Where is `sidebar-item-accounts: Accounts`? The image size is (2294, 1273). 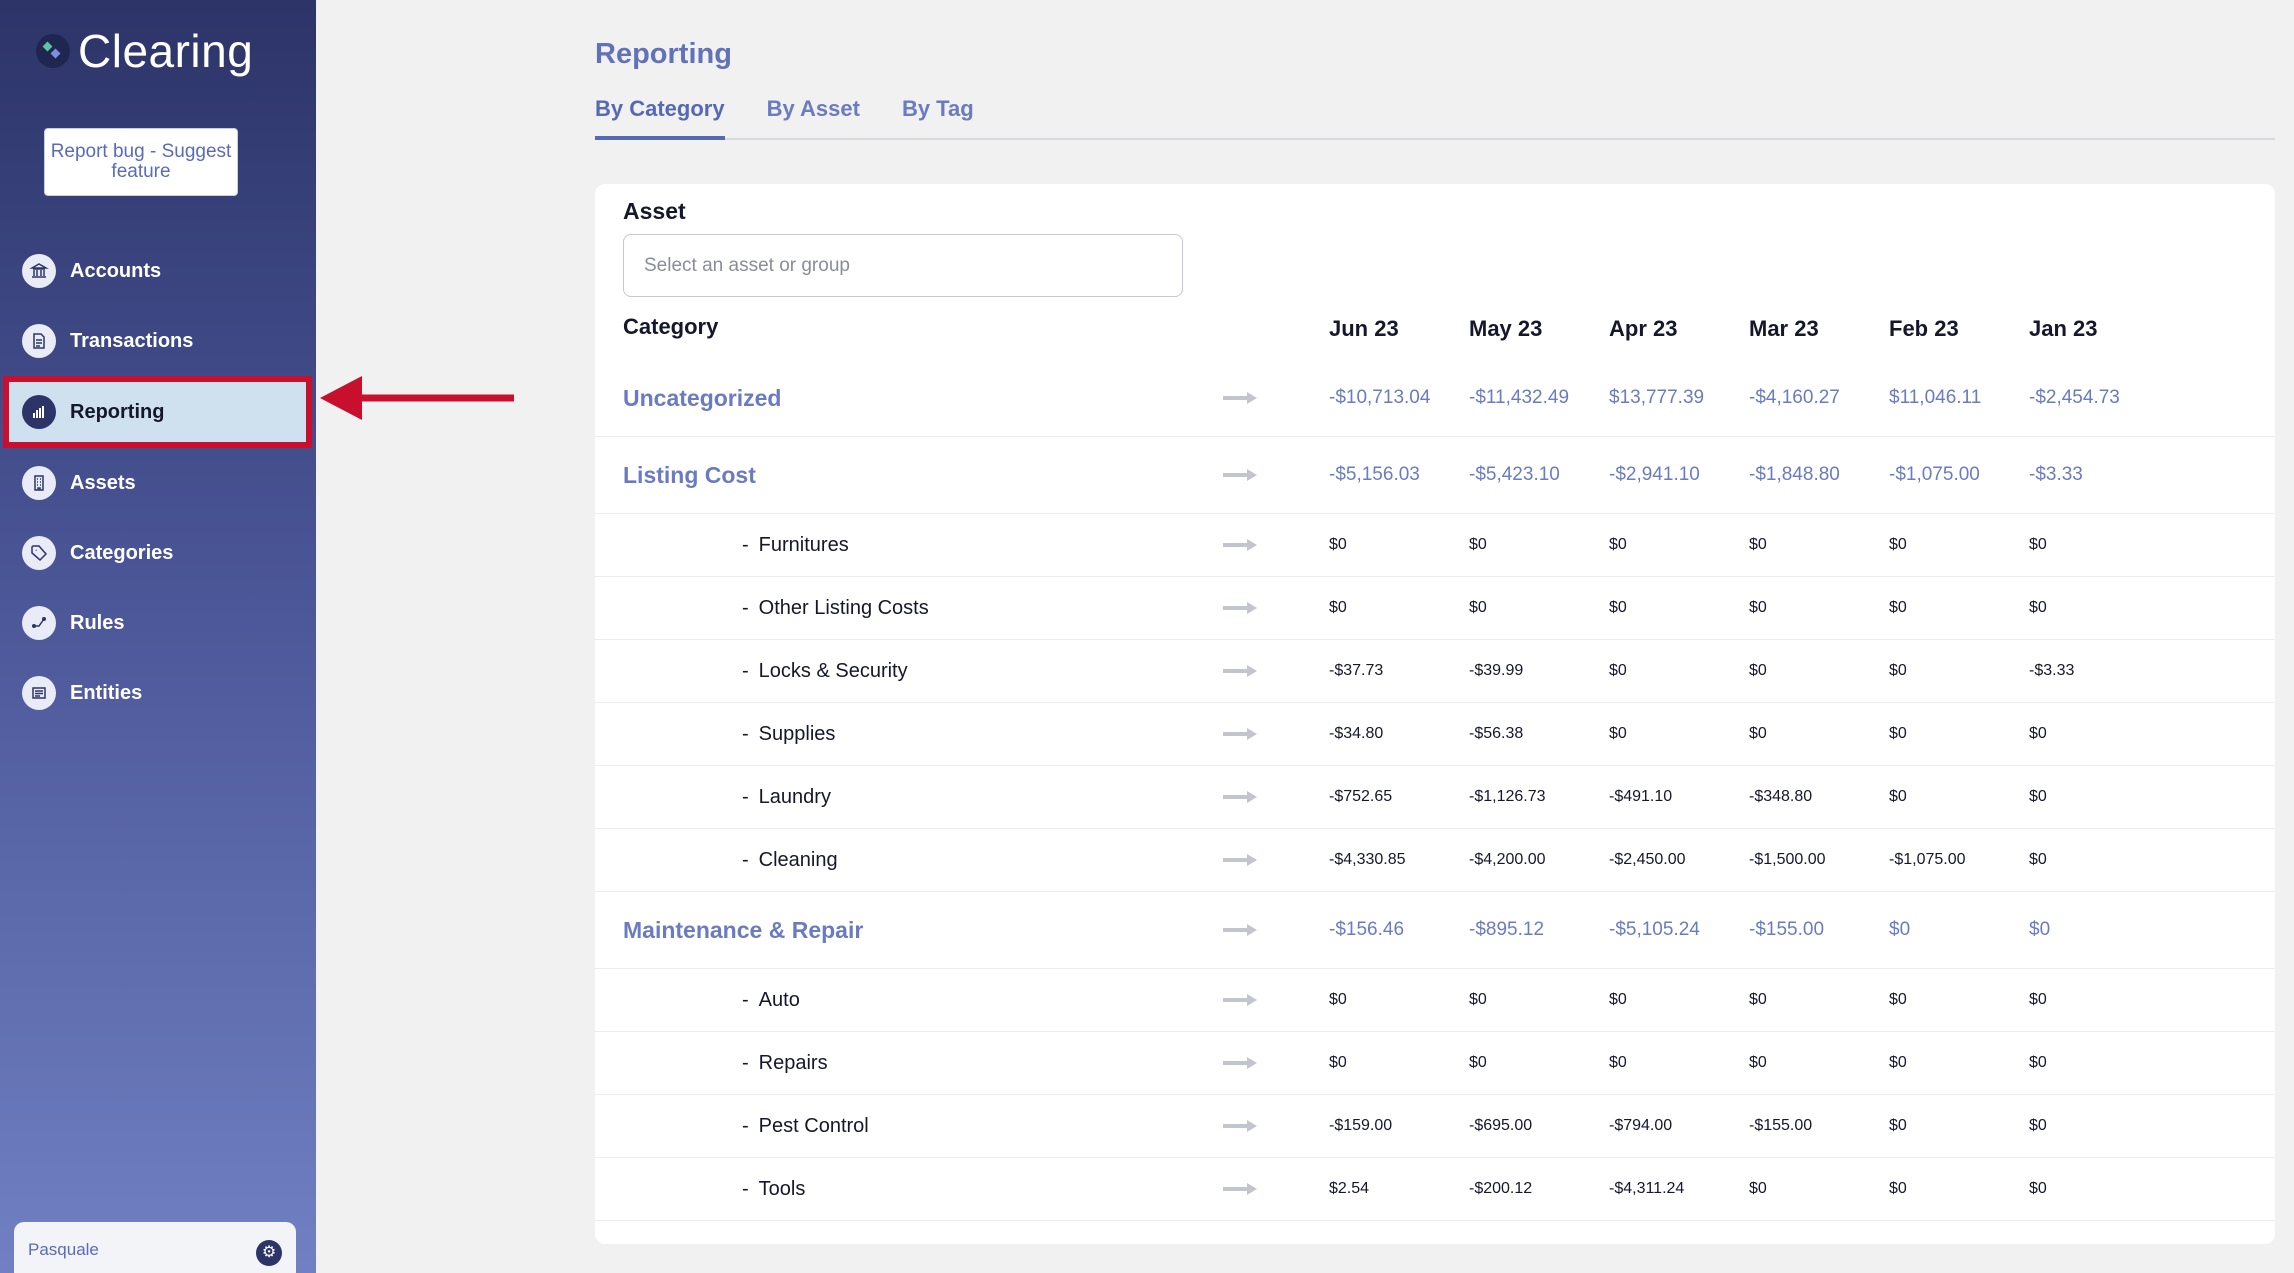
sidebar-item-accounts: Accounts is located at coordinates (158, 271).